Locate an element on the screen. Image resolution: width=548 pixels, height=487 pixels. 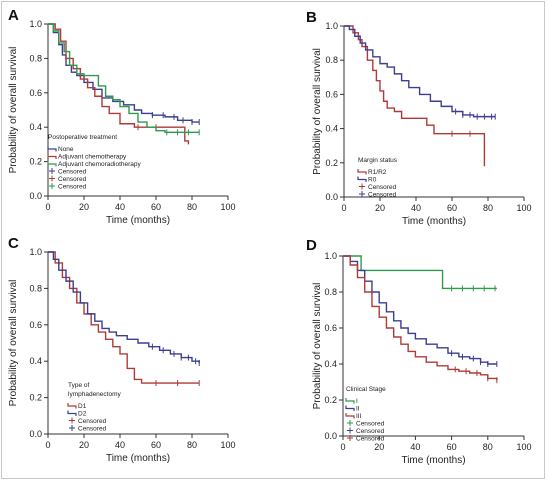
panel-d-series-0-line is located at coordinates (420, 272).